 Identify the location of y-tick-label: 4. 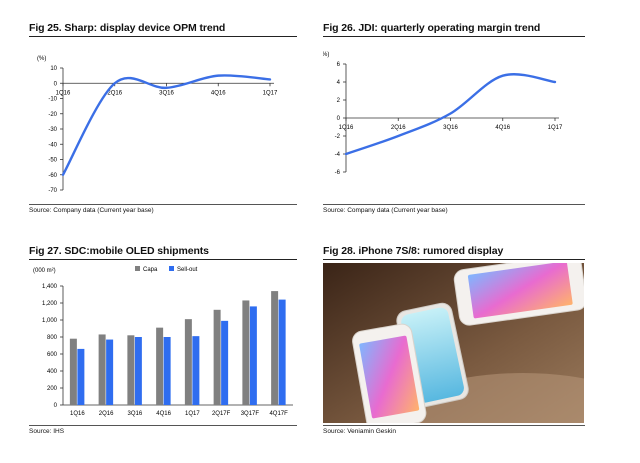
(339, 83).